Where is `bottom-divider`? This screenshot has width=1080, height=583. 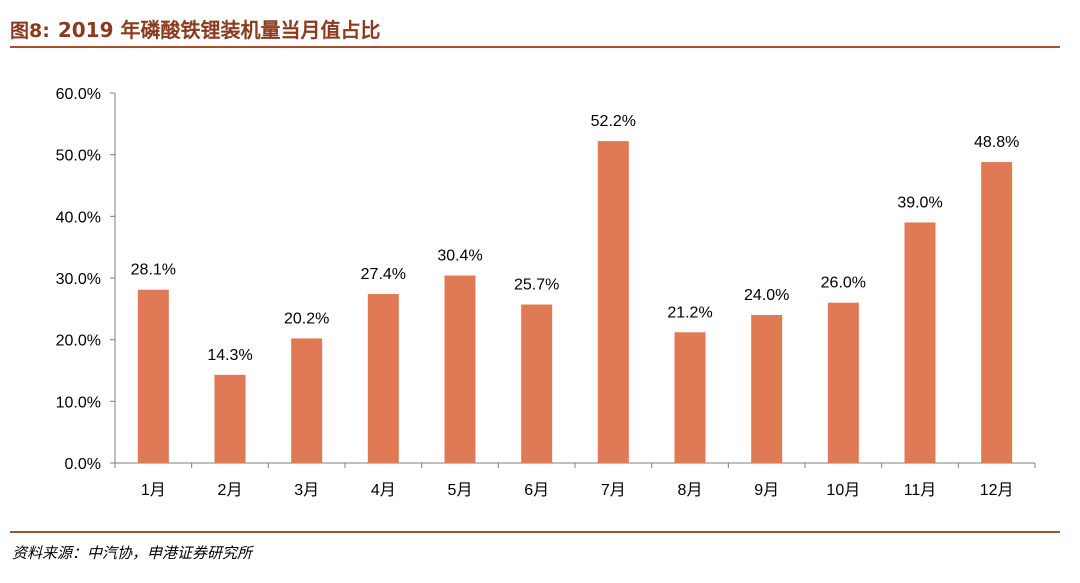
bottom-divider is located at coordinates (535, 532).